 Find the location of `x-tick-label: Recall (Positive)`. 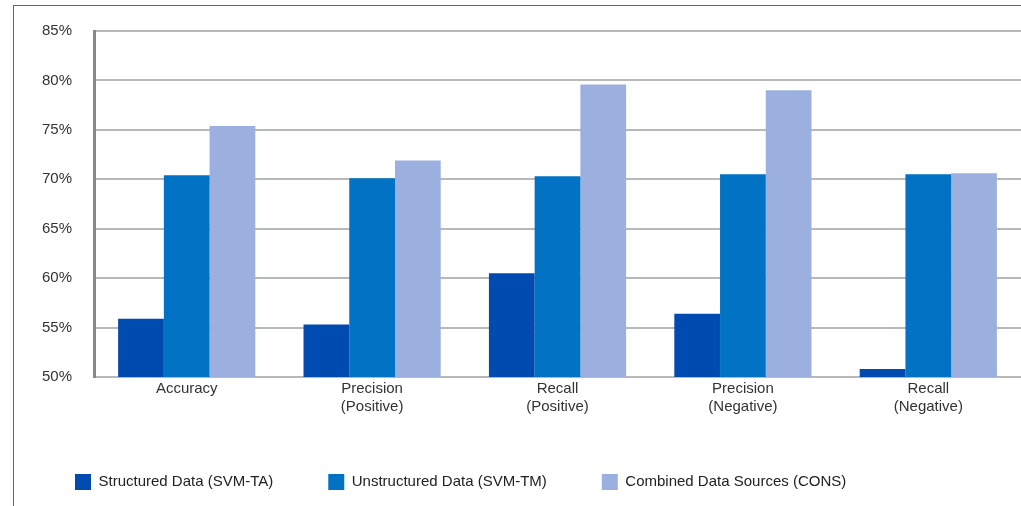

x-tick-label: Recall (Positive) is located at coordinates (557, 397).